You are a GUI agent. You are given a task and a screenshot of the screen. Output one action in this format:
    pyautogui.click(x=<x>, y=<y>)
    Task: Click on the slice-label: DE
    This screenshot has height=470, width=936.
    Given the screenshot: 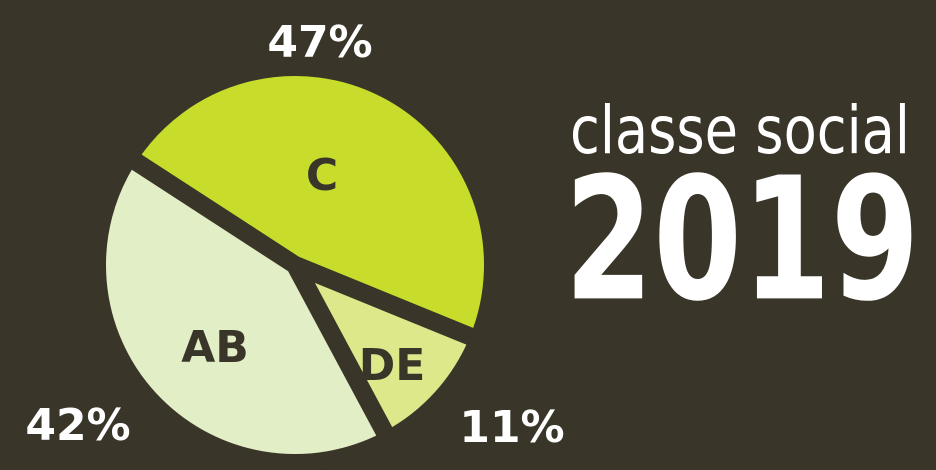 What is the action you would take?
    pyautogui.click(x=392, y=365)
    